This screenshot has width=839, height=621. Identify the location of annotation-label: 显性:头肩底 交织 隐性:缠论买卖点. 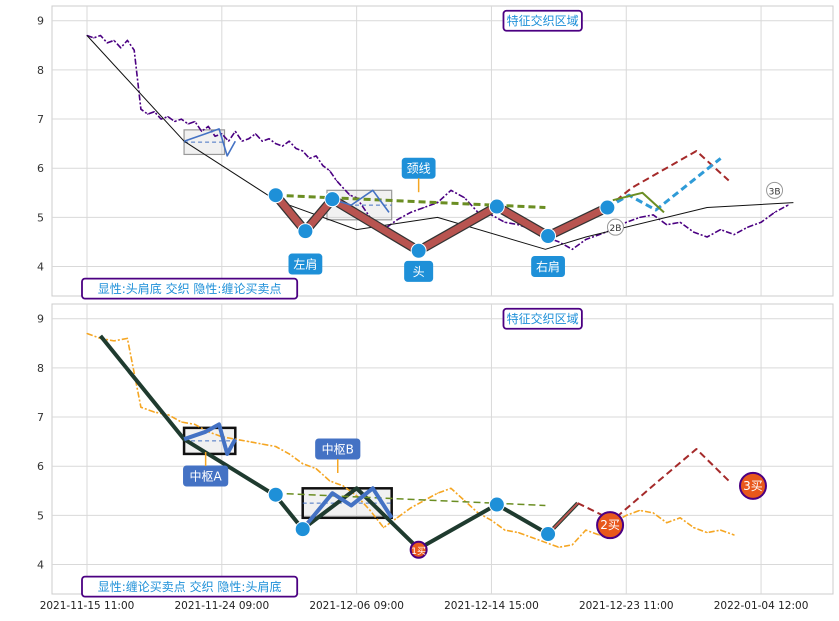
(190, 288).